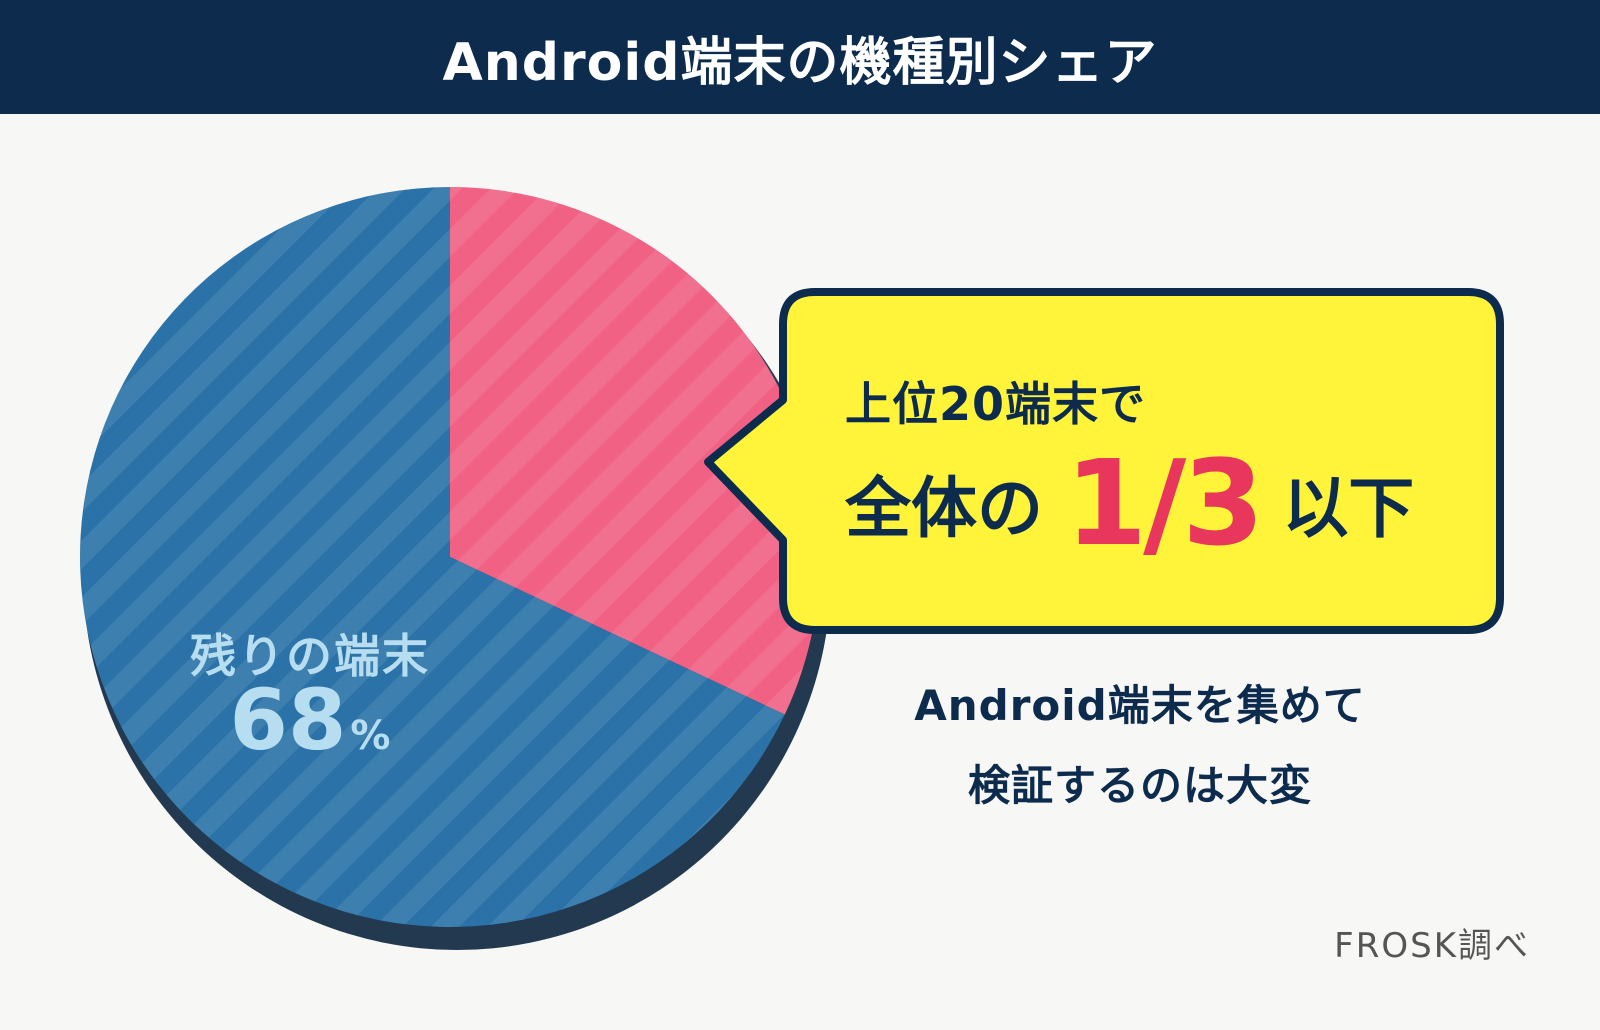  I want to click on note-line-1: Android端末を集めて, so click(1140, 705).